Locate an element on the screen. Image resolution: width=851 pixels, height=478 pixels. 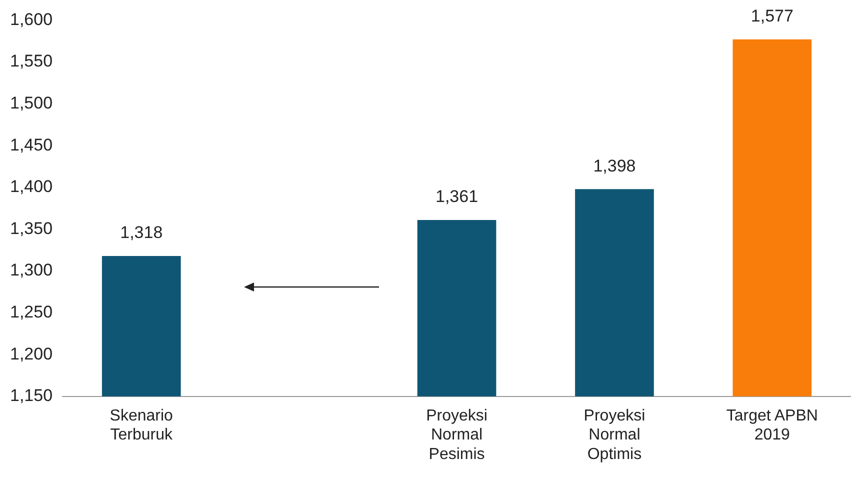
x-tick-label: Proyeksi Normal Pesimis is located at coordinates (457, 435).